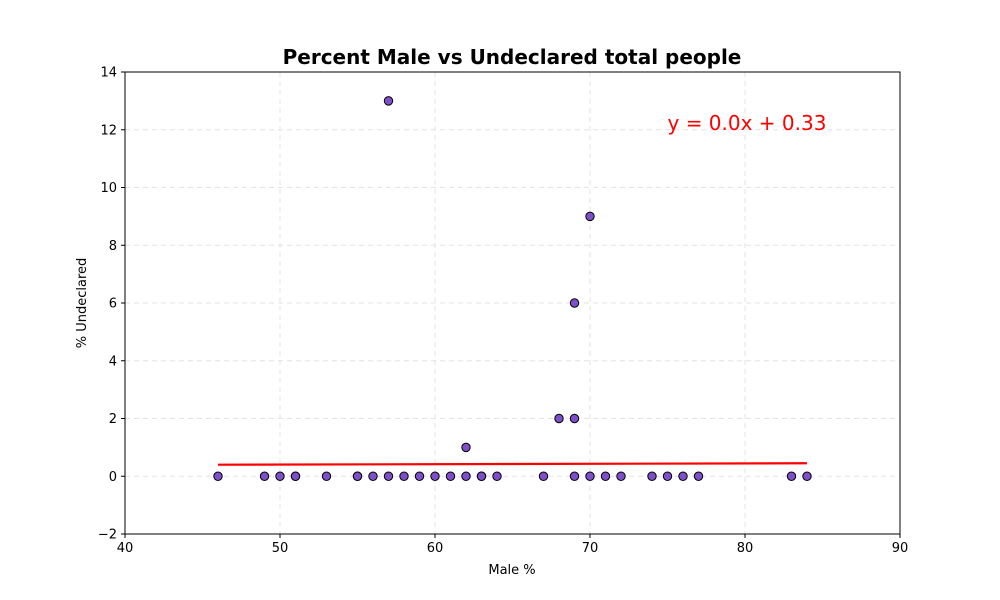  Describe the element at coordinates (745, 548) in the screenshot. I see `x-tick-label: 80` at that location.